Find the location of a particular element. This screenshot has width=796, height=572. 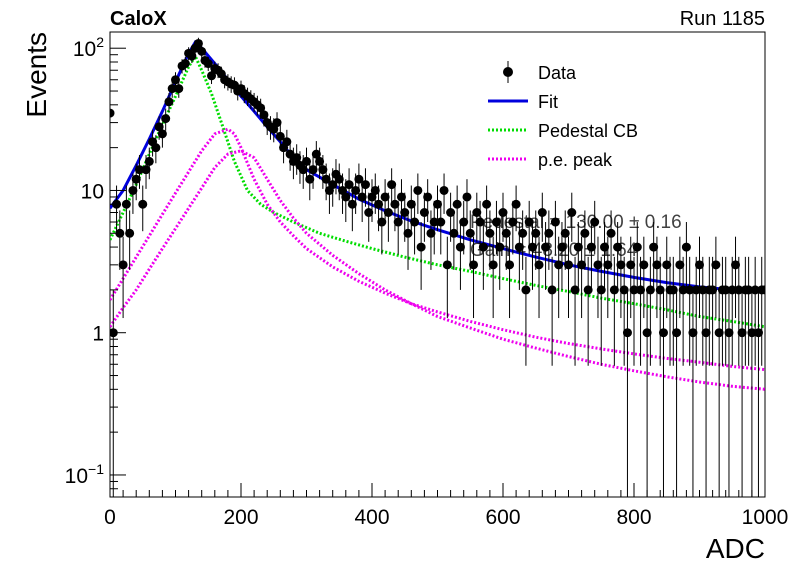

x-tick-label: 0 is located at coordinates (110, 517).